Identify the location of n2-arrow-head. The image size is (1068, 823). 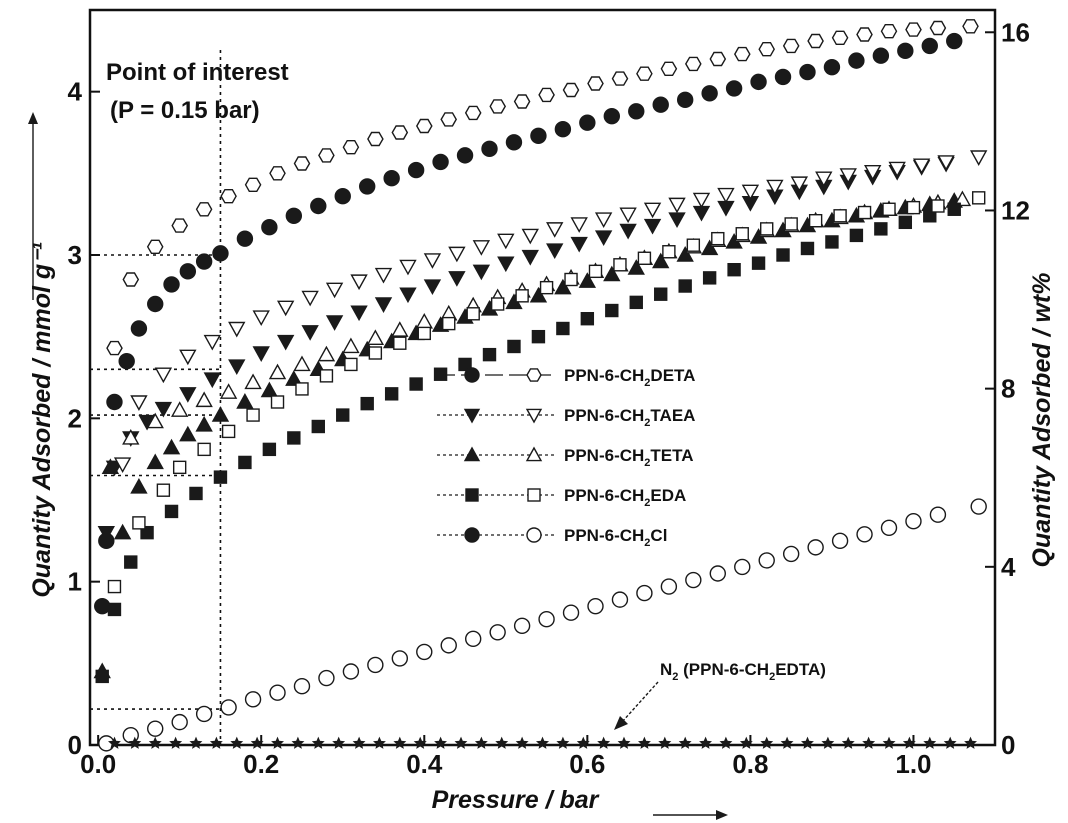
(621, 723).